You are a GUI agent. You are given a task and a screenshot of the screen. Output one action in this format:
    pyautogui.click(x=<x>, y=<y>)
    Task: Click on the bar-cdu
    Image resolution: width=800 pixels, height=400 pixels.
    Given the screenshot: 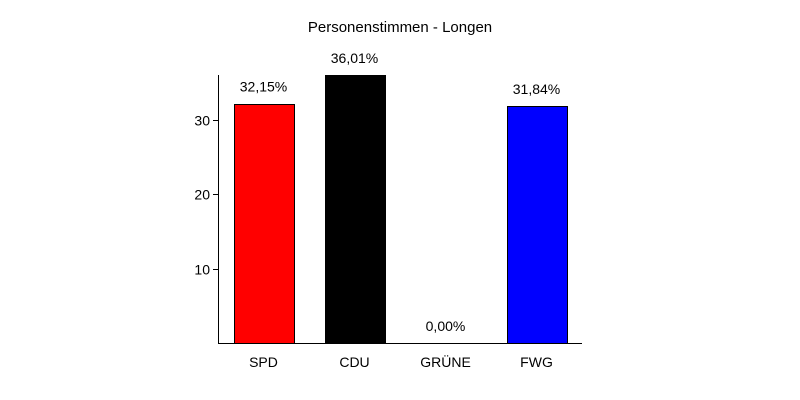 What is the action you would take?
    pyautogui.click(x=355, y=209)
    